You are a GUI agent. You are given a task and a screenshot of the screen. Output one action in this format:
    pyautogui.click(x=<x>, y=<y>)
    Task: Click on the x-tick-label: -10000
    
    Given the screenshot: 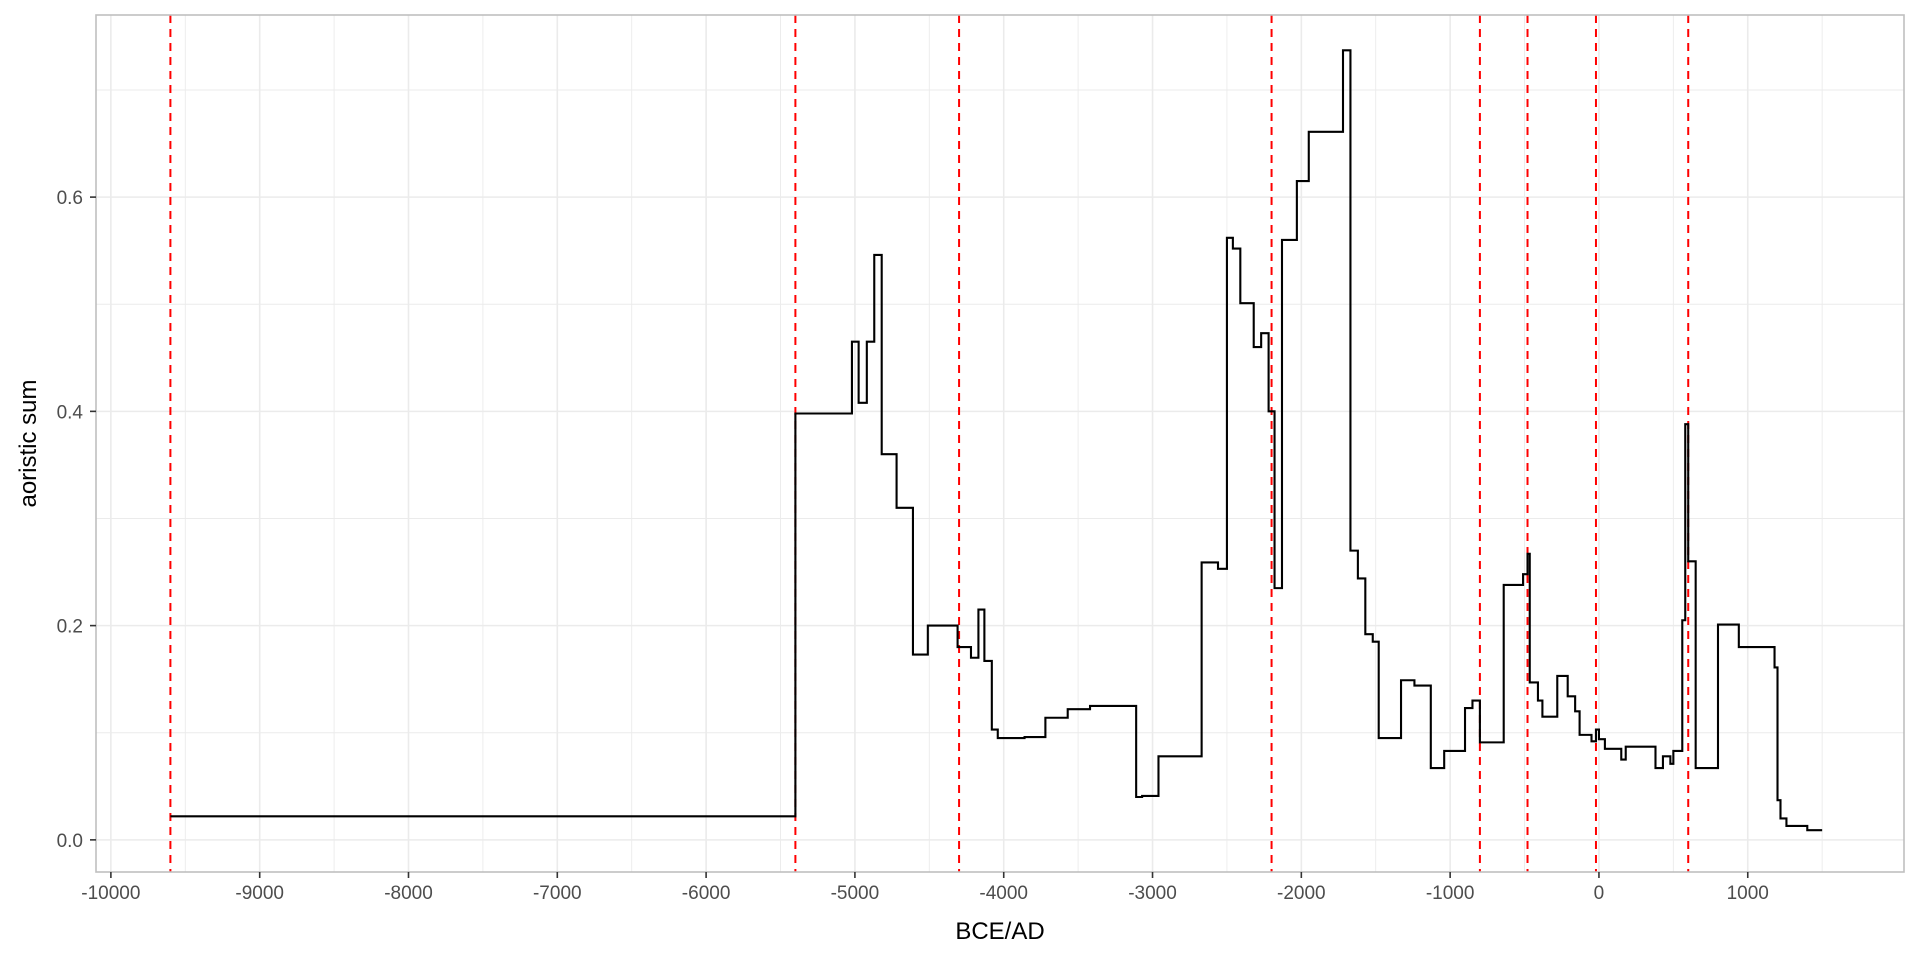 What is the action you would take?
    pyautogui.click(x=110, y=893)
    